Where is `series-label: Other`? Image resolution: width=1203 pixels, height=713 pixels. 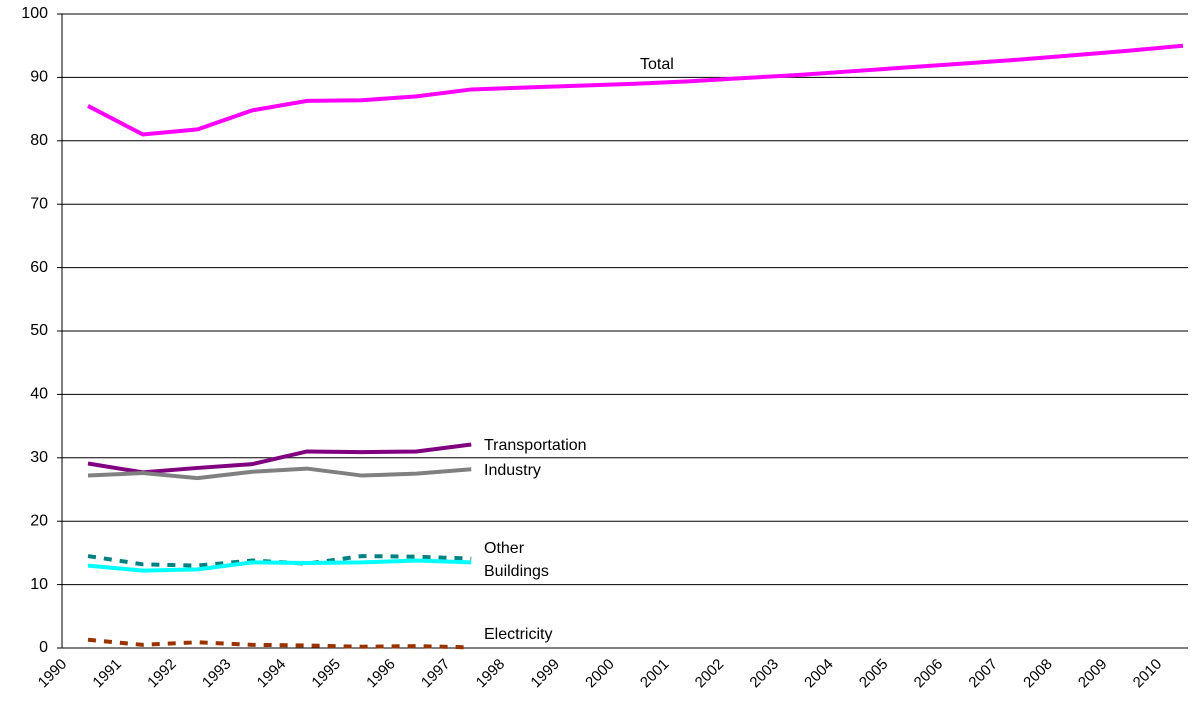 series-label: Other is located at coordinates (504, 548).